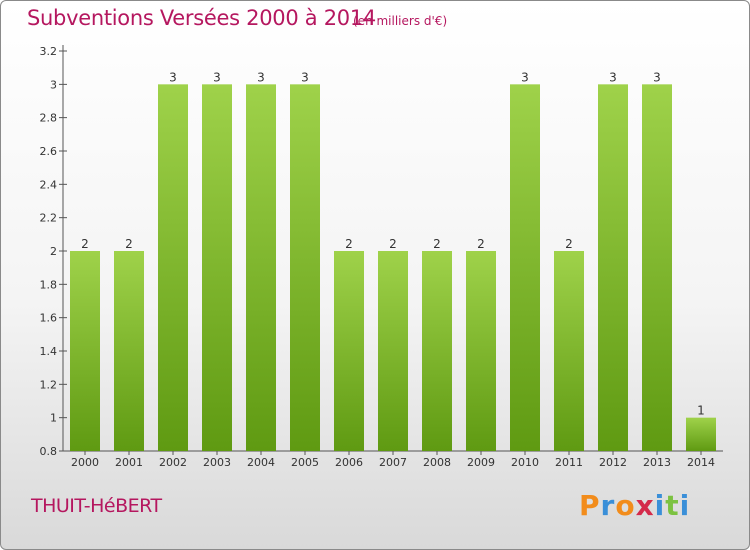  Describe the element at coordinates (49, 451) in the screenshot. I see `y-tick-label: 0.8` at that location.